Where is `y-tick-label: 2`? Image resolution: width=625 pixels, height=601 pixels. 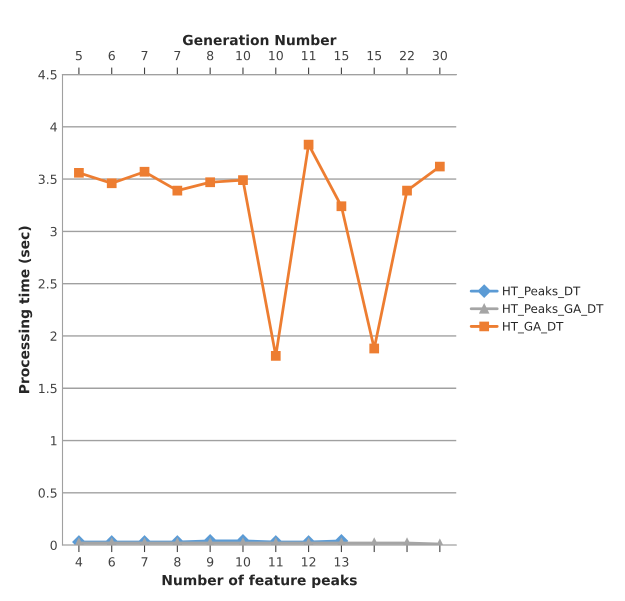 y-tick-label: 2 is located at coordinates (53, 336).